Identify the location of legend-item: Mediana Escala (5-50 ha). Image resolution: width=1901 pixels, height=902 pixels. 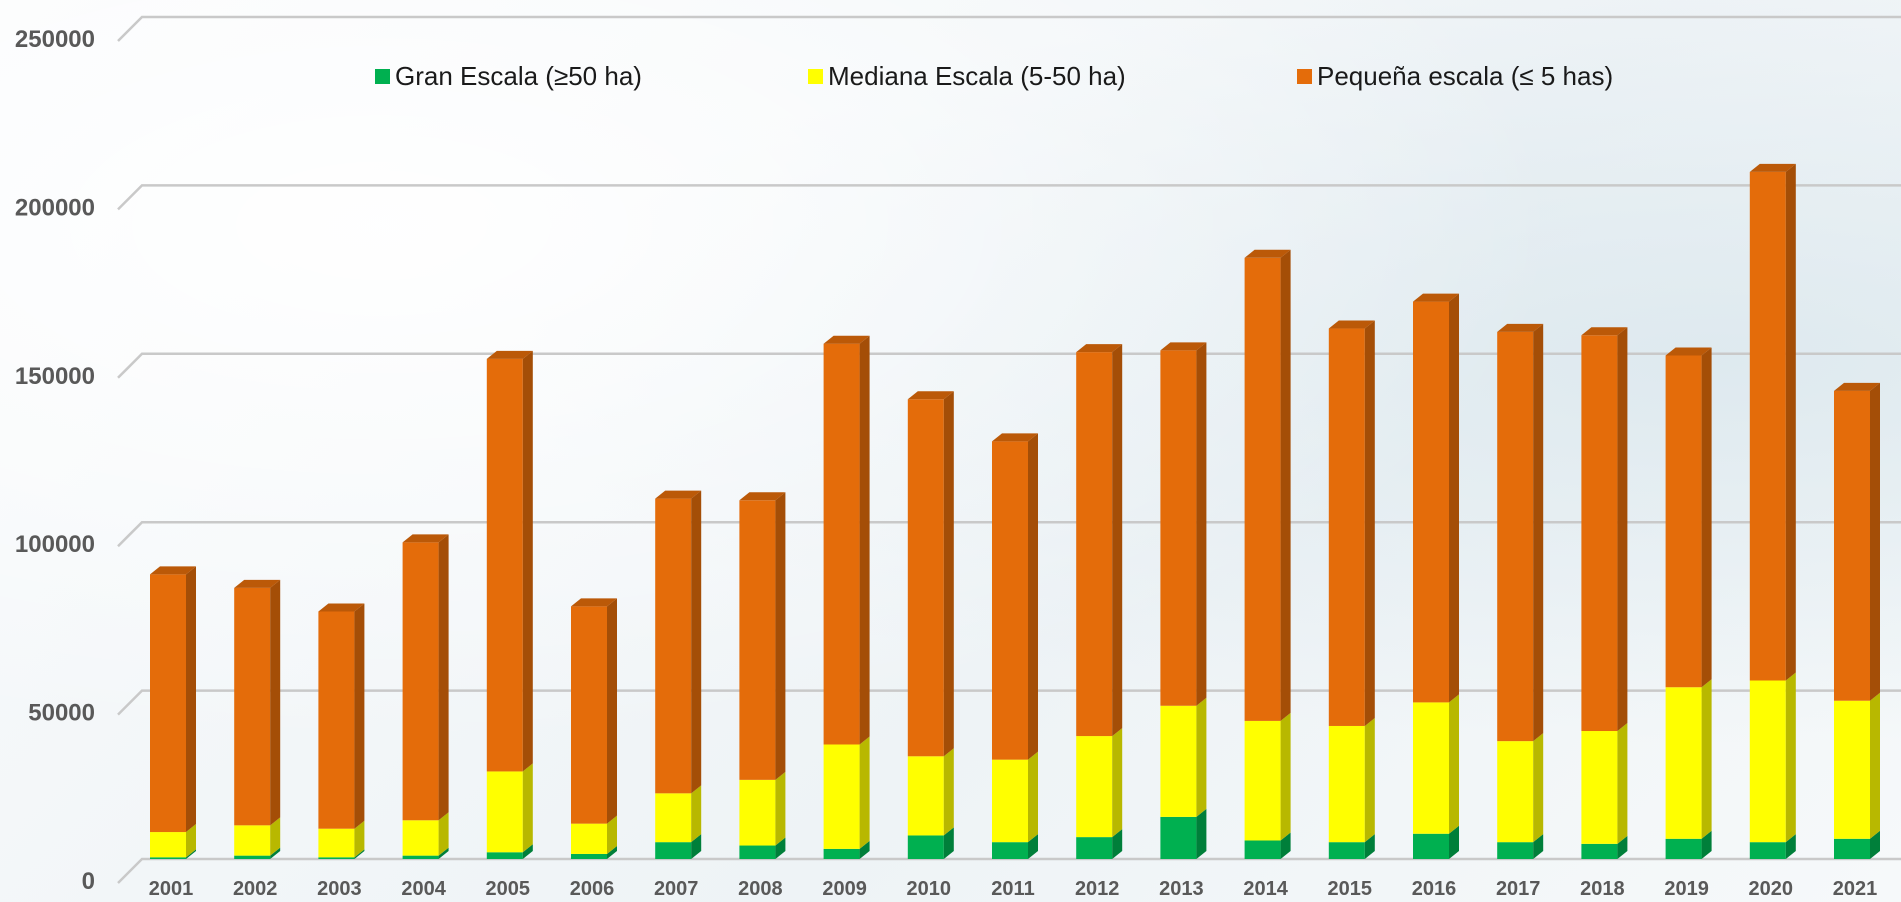
(967, 76).